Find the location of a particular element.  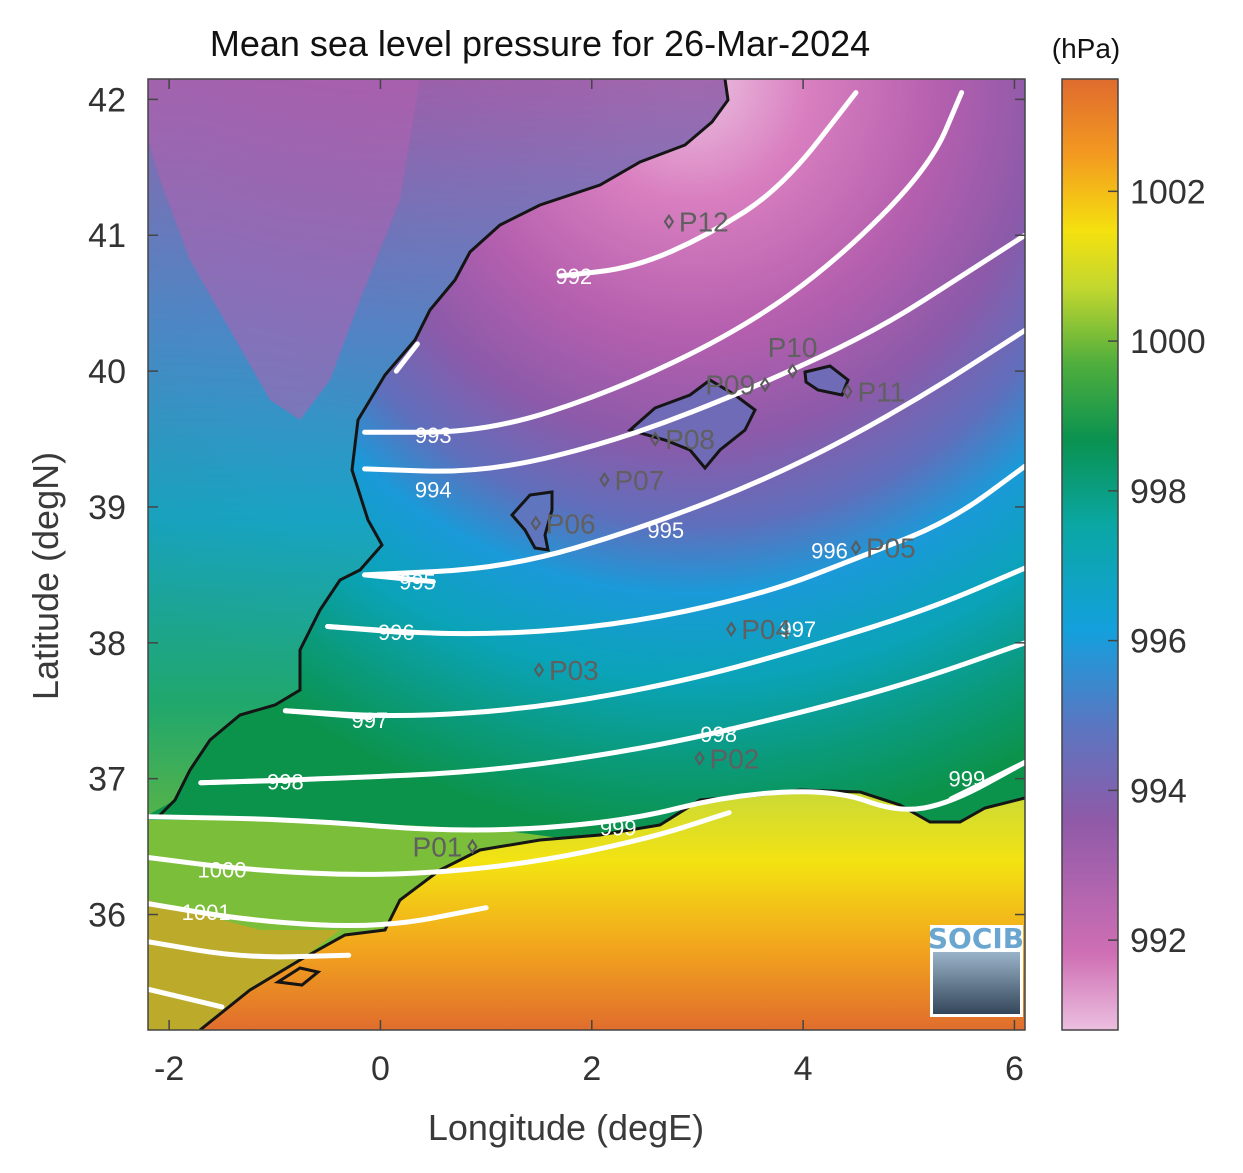

y-tick-label: 38 is located at coordinates (107, 644).